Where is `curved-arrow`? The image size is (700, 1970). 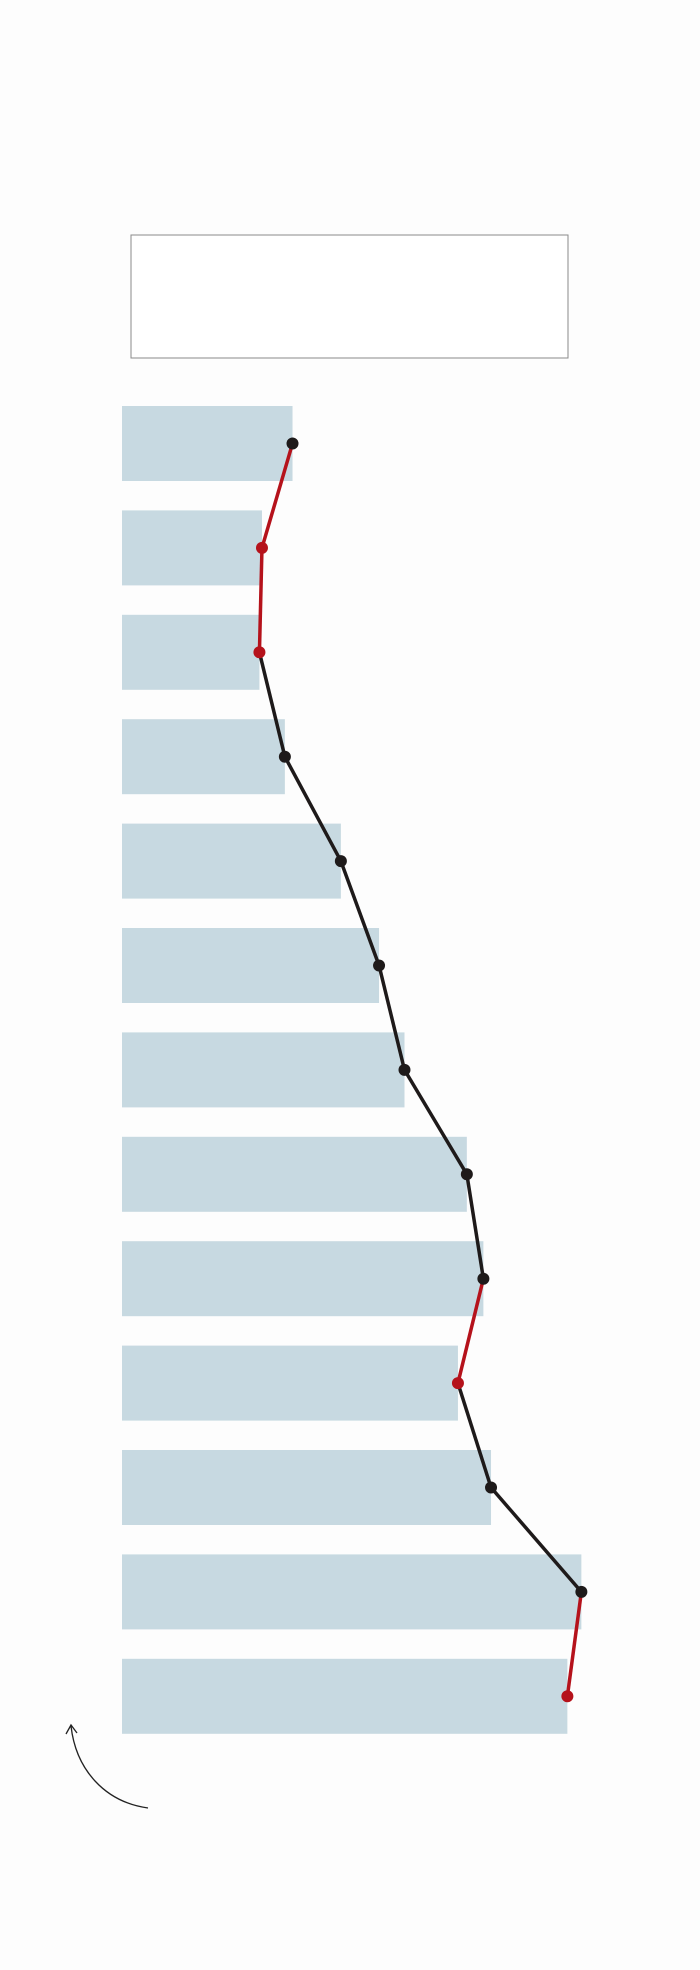
curved-arrow is located at coordinates (109, 1767).